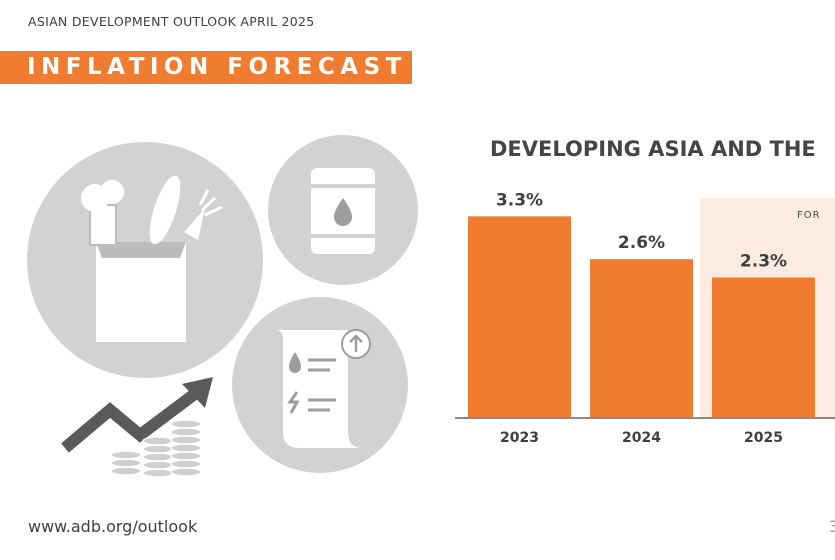 The height and width of the screenshot is (560, 835). Describe the element at coordinates (763, 261) in the screenshot. I see `data-label-2025: 2.3%` at that location.